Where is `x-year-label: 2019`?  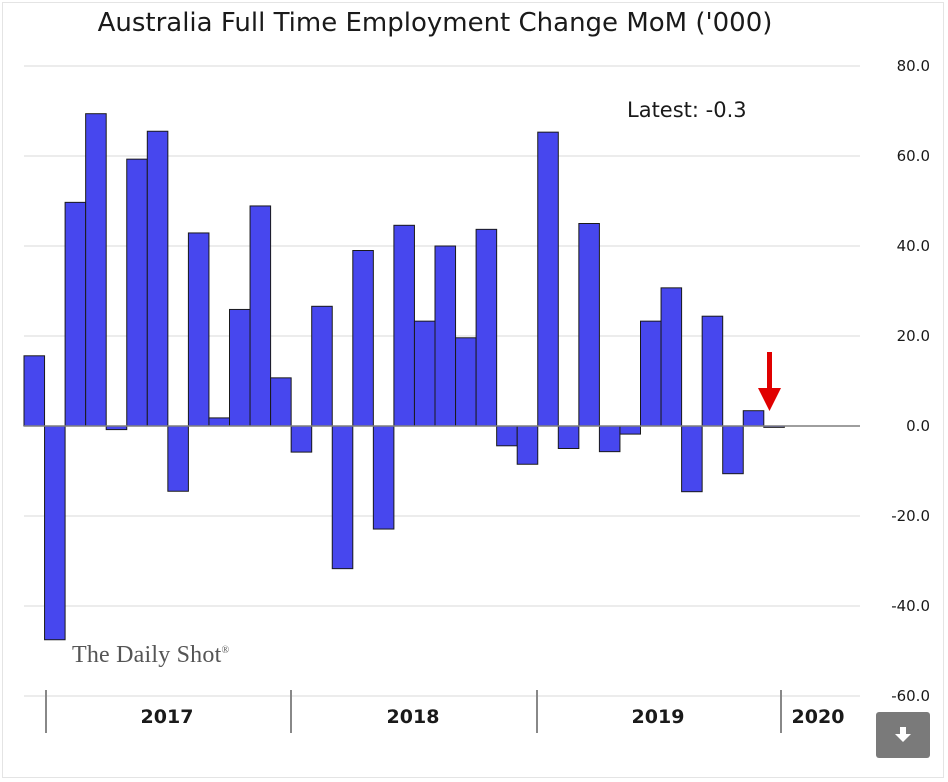 x-year-label: 2019 is located at coordinates (658, 717).